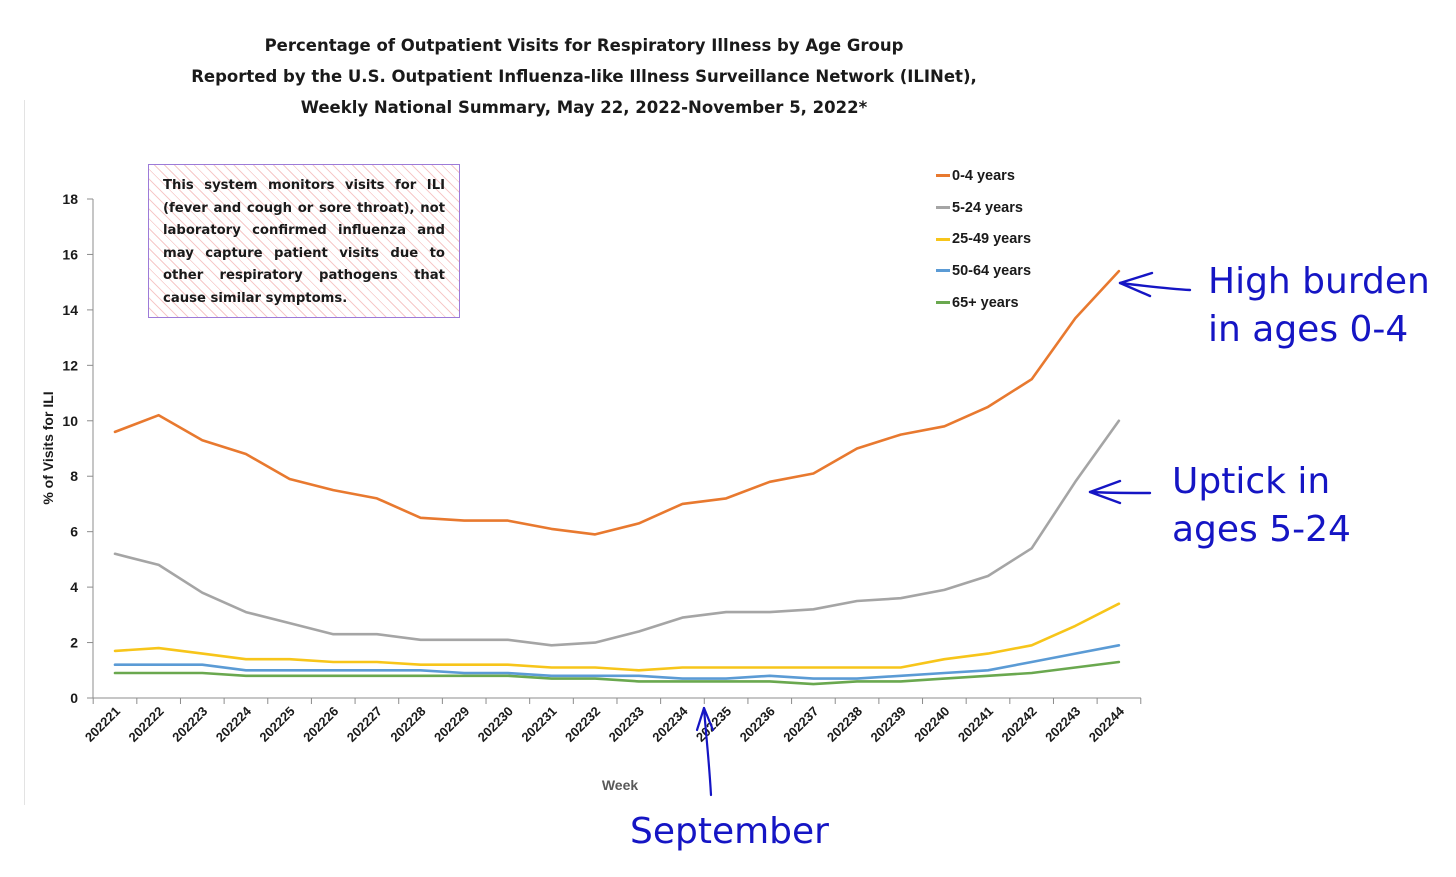 Image resolution: width=1456 pixels, height=877 pixels. Describe the element at coordinates (1308, 329) in the screenshot. I see `annotation-high-burden-line-2: in ages 0-4` at that location.